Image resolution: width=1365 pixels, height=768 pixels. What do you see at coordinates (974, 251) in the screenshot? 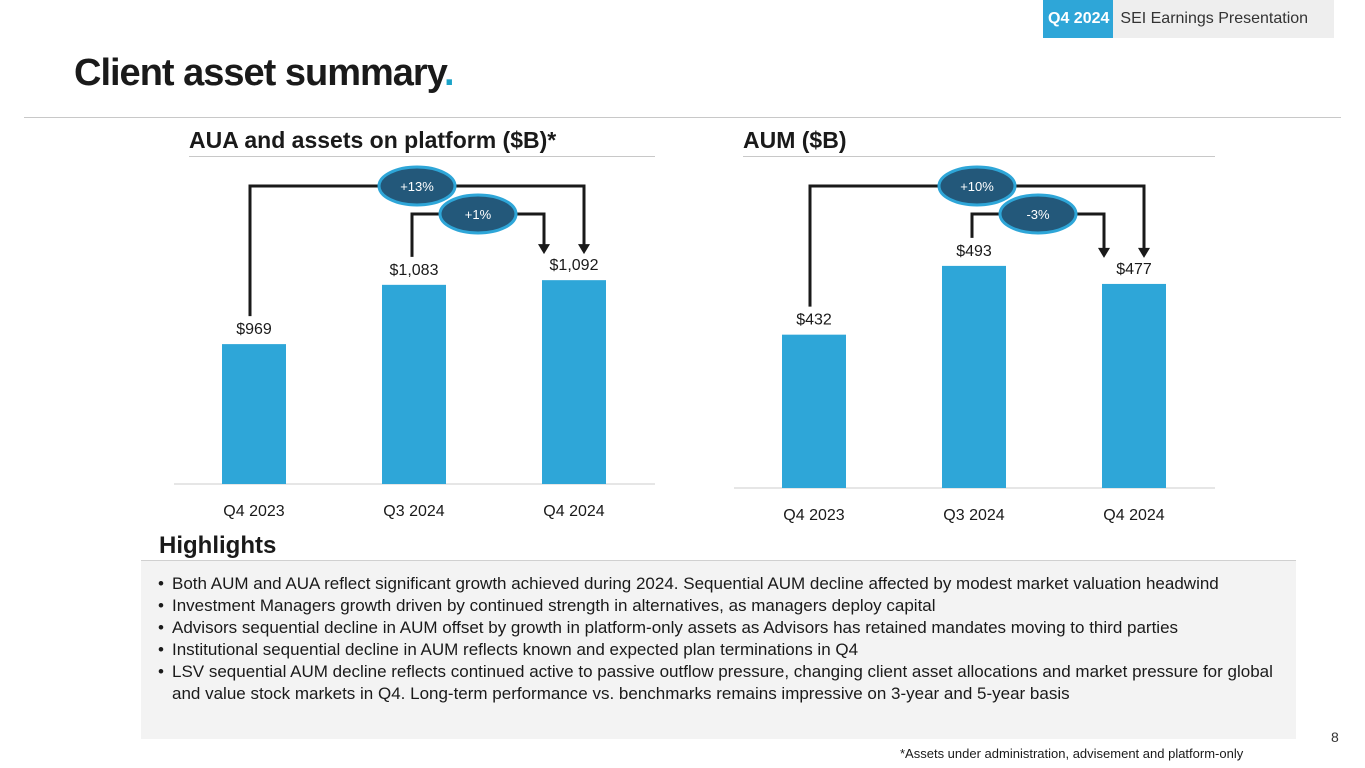
I see `aum-value-label: $493` at bounding box center [974, 251].